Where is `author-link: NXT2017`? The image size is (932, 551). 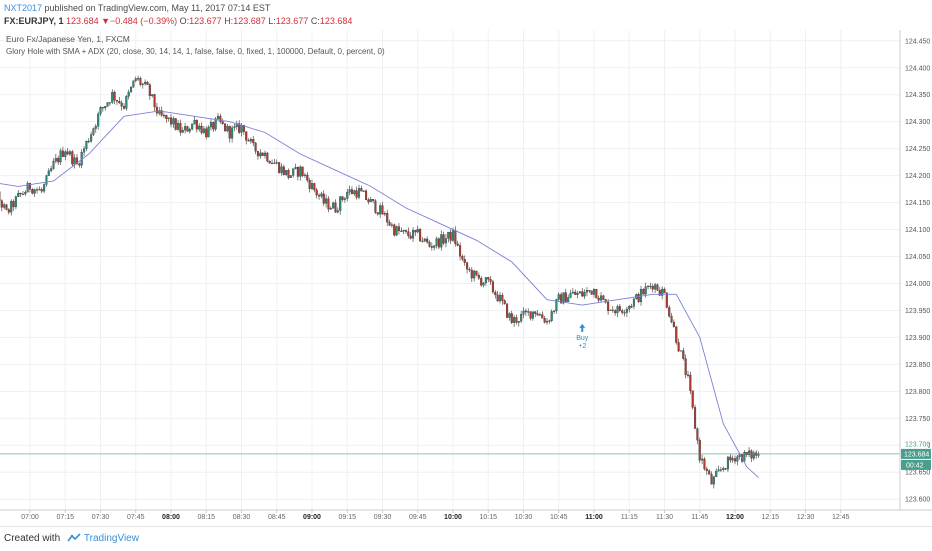
author-link: NXT2017 is located at coordinates (23, 8).